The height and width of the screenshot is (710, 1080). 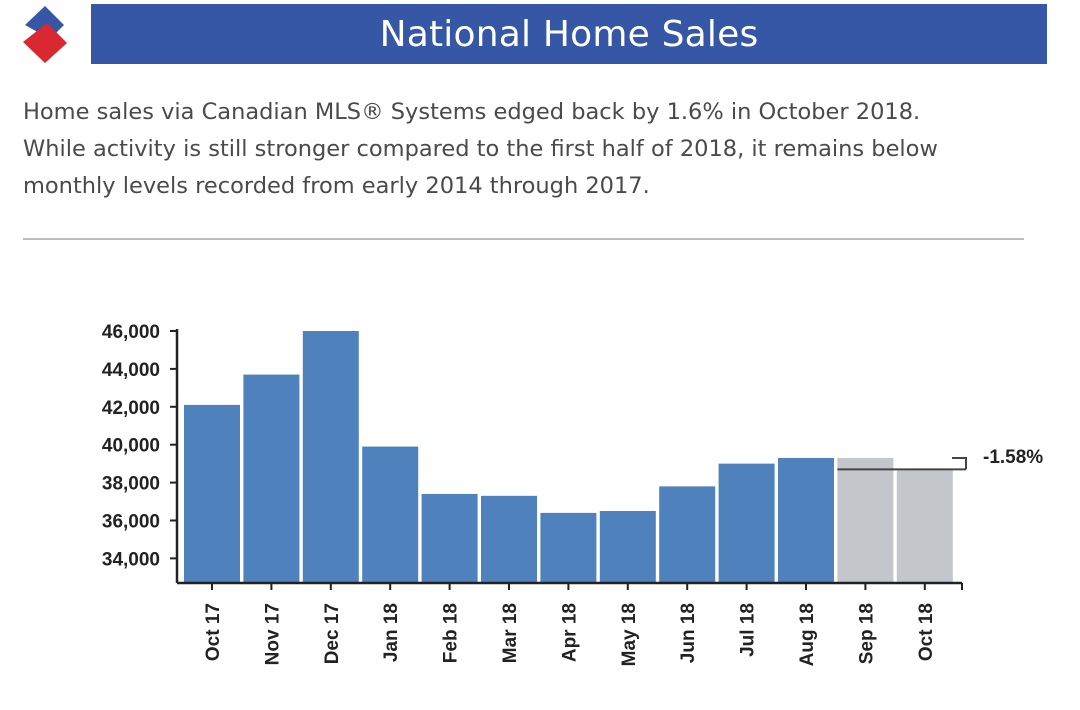 I want to click on x-tick-label: Jan 18, so click(x=391, y=632).